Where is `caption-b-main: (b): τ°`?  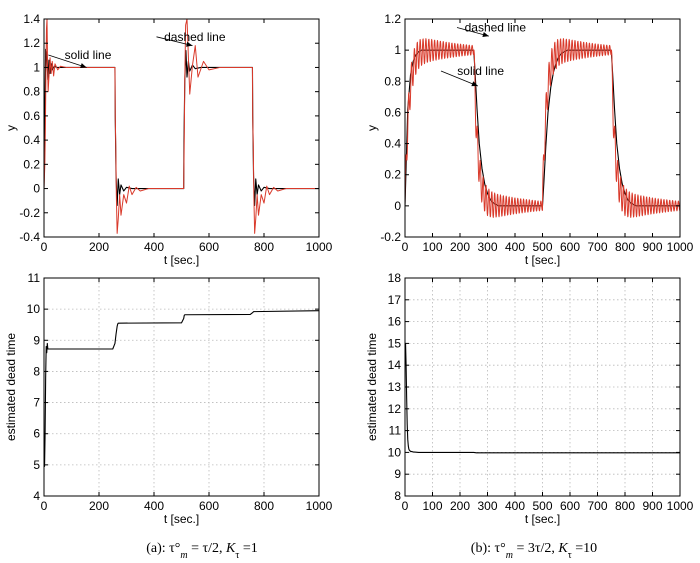 caption-b-main: (b): τ° is located at coordinates (488, 548).